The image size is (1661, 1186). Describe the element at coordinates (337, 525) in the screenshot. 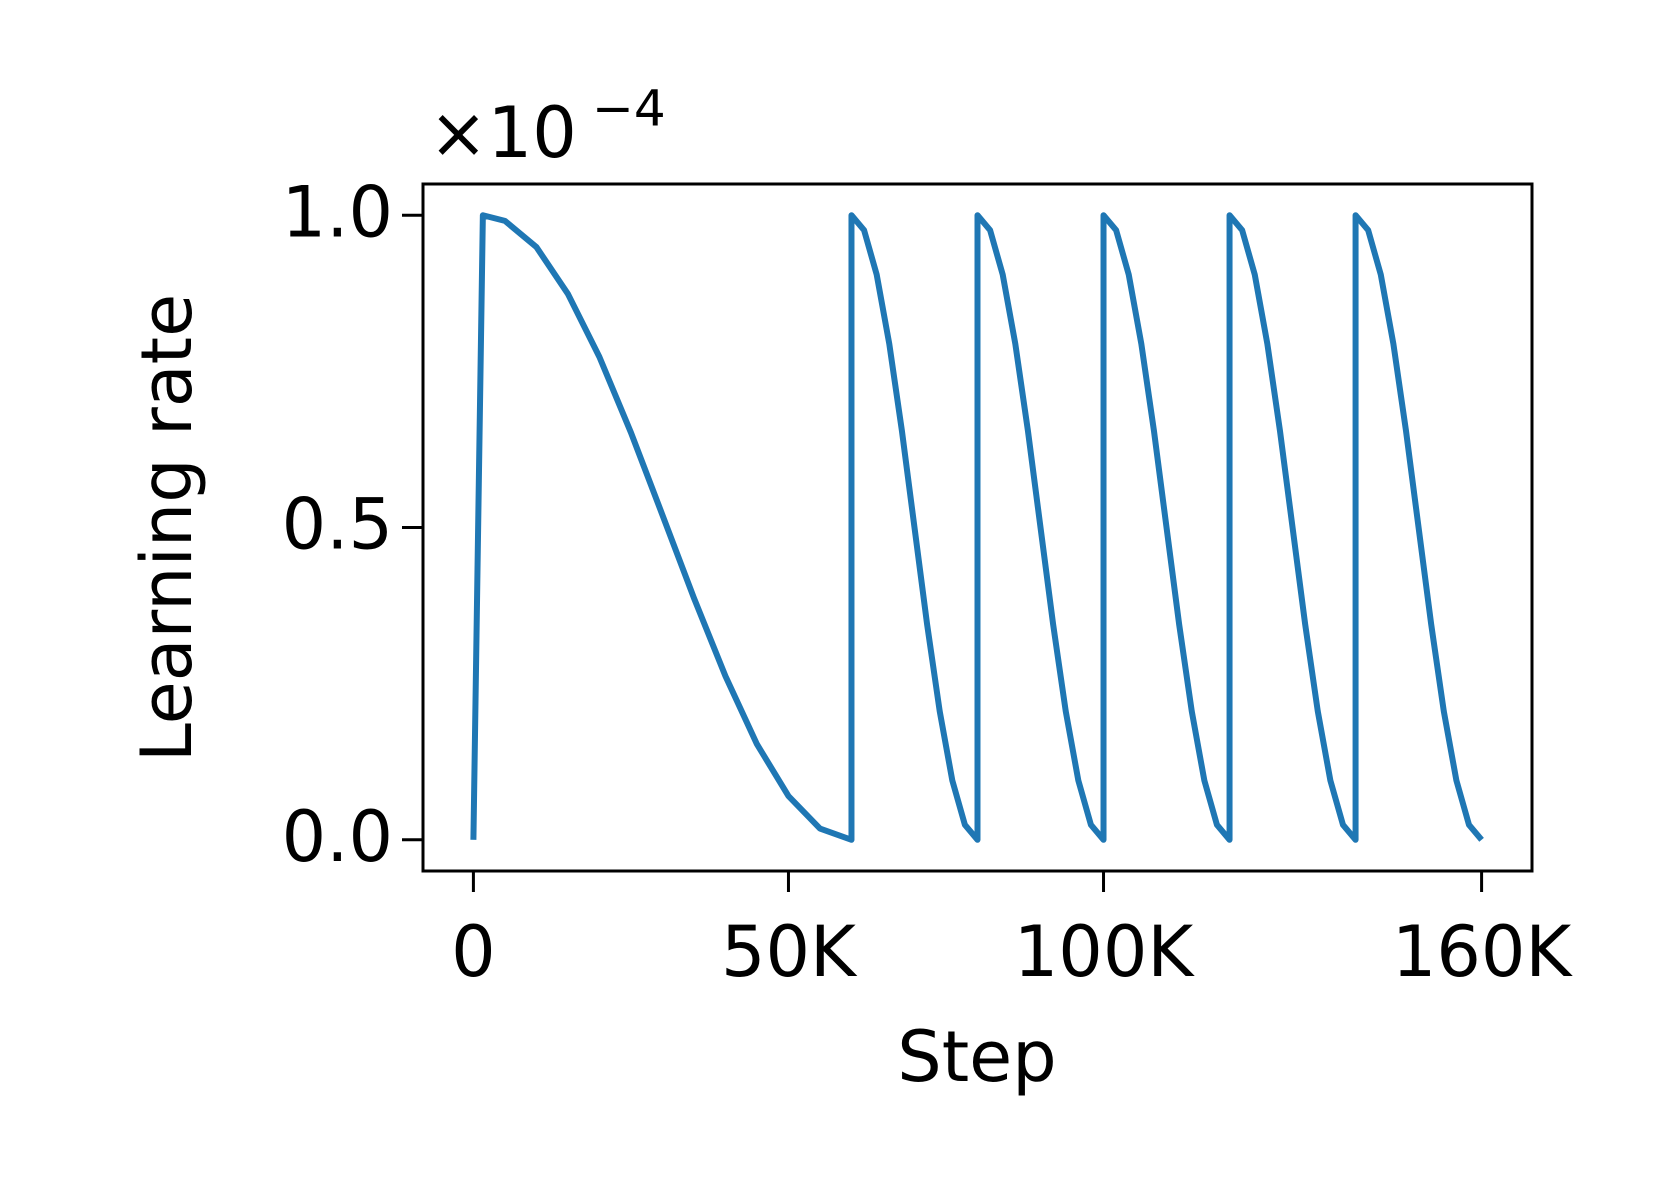

I see `y-tick-label: 0.5` at that location.